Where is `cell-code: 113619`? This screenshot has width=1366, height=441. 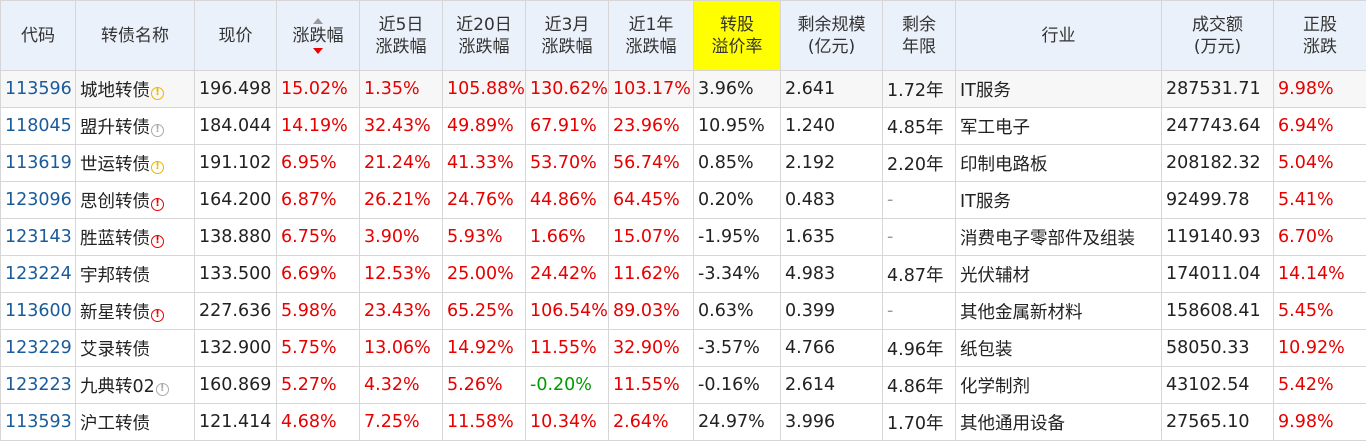 cell-code: 113619 is located at coordinates (38, 163).